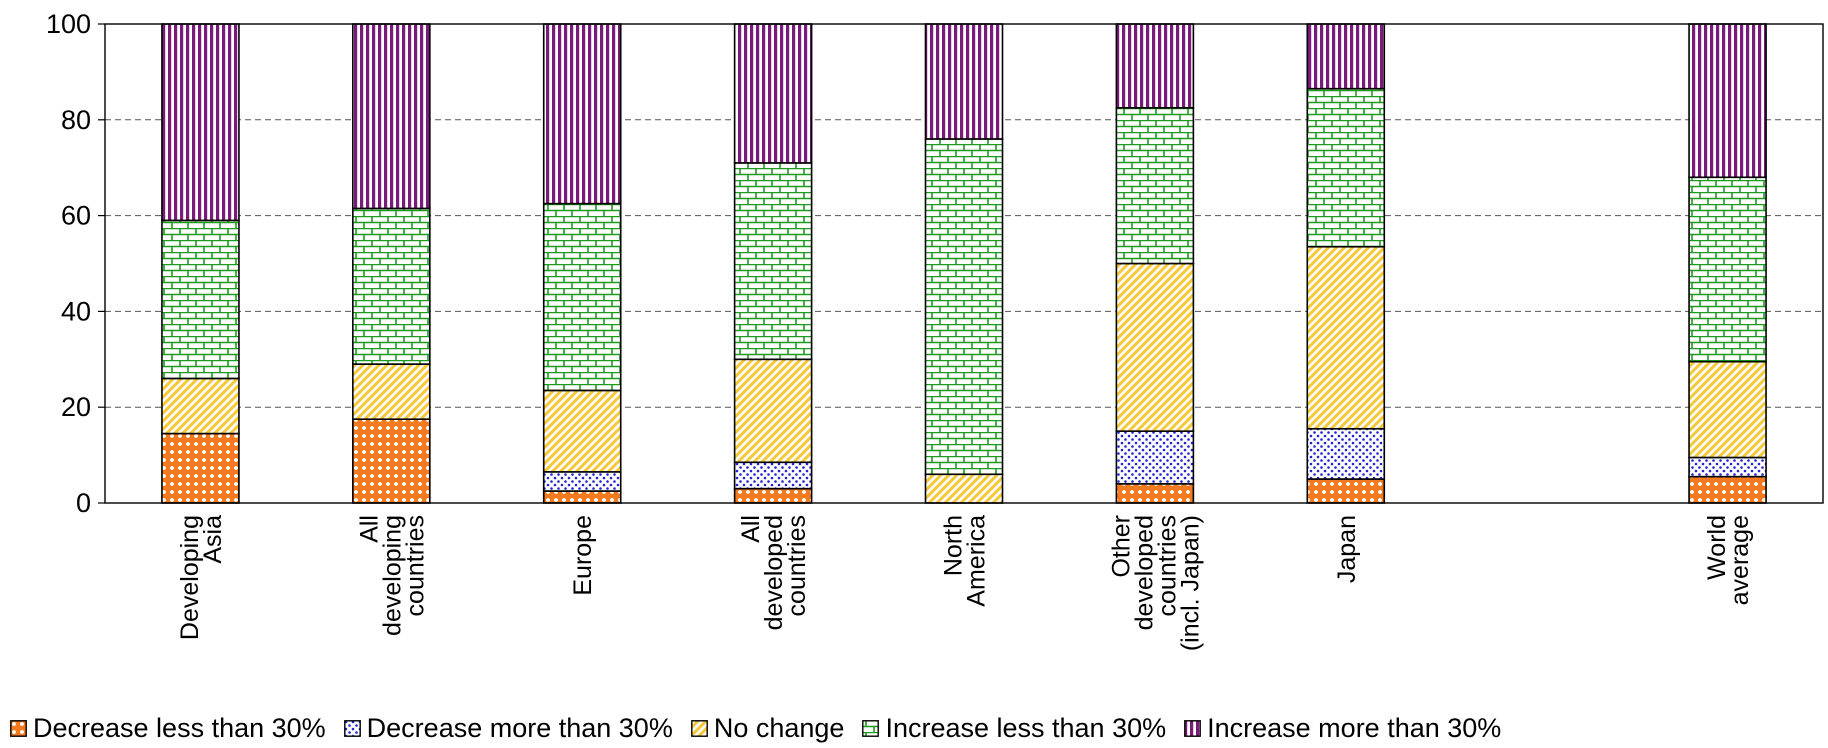 The height and width of the screenshot is (748, 1828). I want to click on legend-item: Decrease less than 30%, so click(168, 728).